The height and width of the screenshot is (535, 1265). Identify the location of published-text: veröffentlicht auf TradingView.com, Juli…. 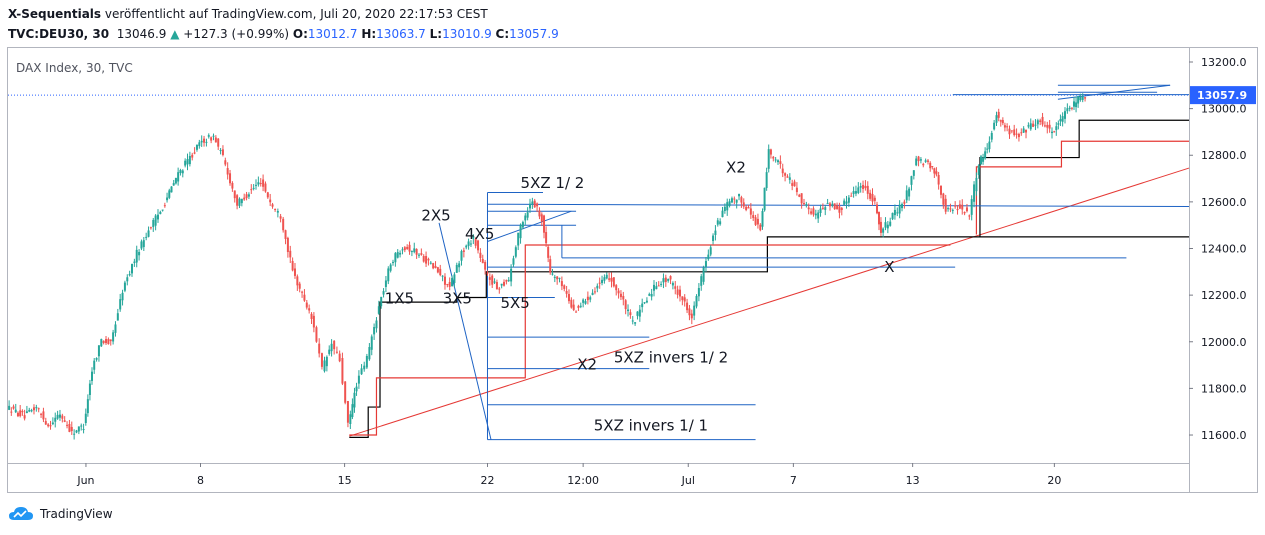
(296, 14).